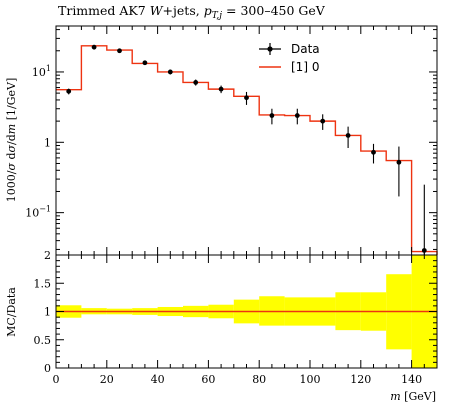 The image size is (450, 407). What do you see at coordinates (158, 379) in the screenshot?
I see `x-tick-label: 40` at bounding box center [158, 379].